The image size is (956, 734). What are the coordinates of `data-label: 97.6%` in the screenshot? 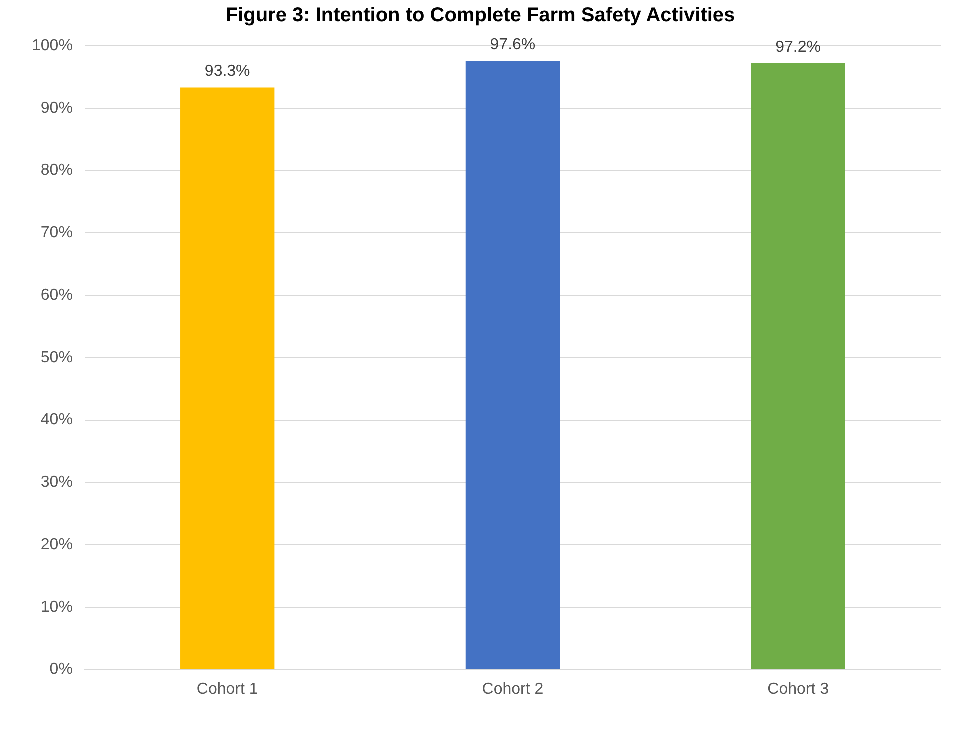 It's located at (513, 45).